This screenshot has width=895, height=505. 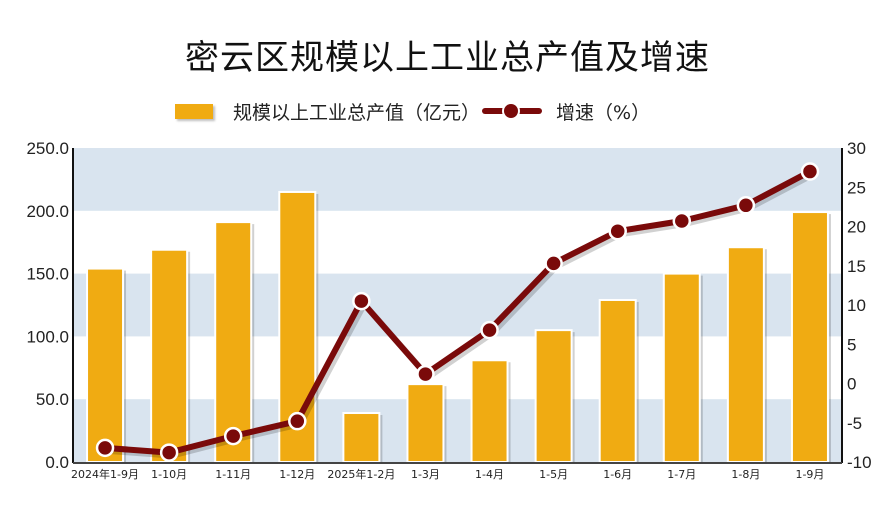 I want to click on right-y-axis-ticks: -10 -5 0 5 10 15 20 25 30, so click(x=859, y=305).